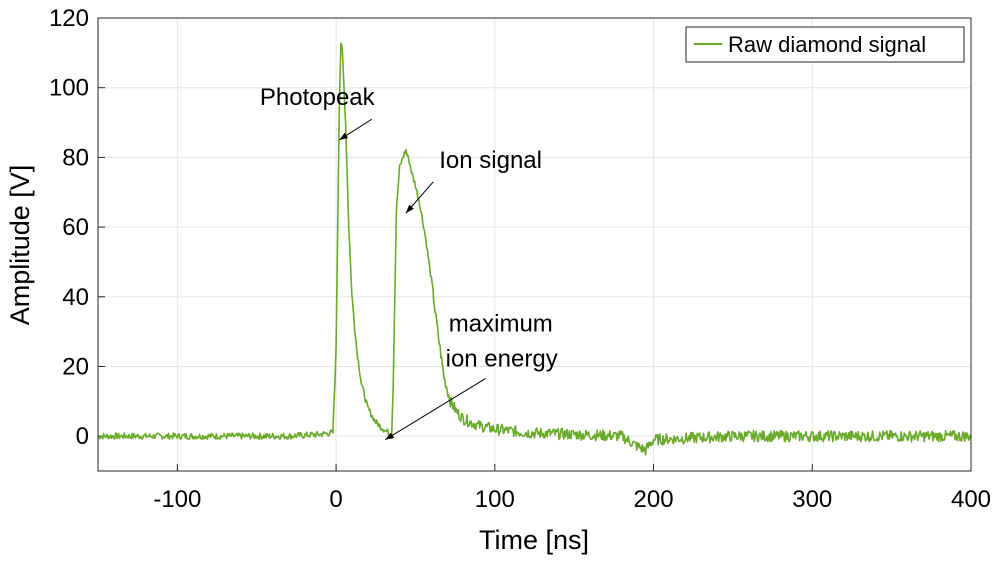 Image resolution: width=1001 pixels, height=562 pixels. What do you see at coordinates (654, 499) in the screenshot?
I see `x-tick-label: 200` at bounding box center [654, 499].